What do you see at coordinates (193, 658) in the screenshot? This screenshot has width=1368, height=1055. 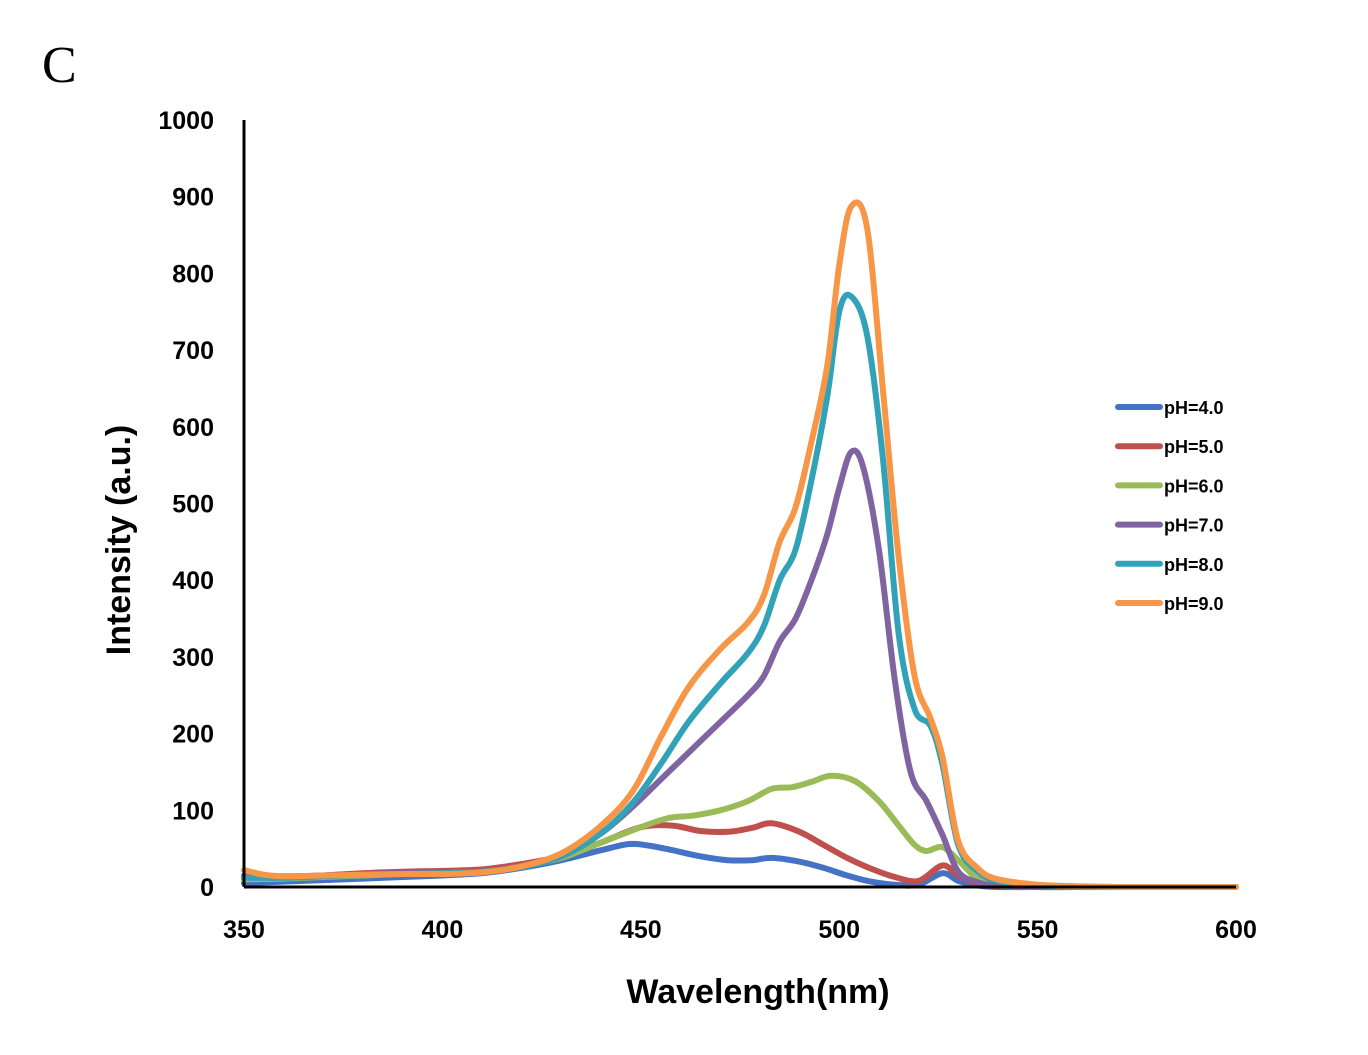 I see `y-tick-label: 300` at bounding box center [193, 658].